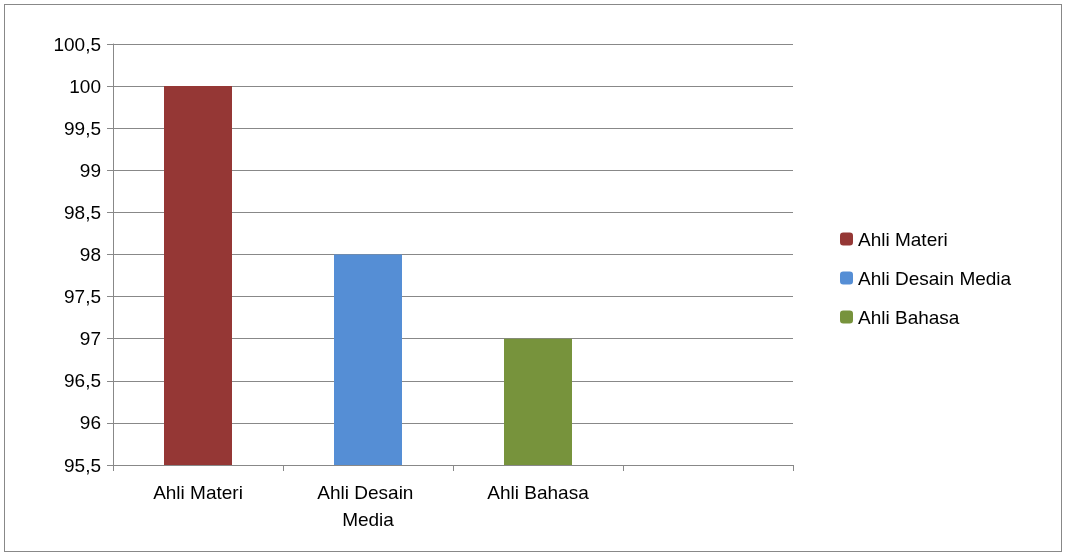 This screenshot has height=558, width=1068. Describe the element at coordinates (368, 506) in the screenshot. I see `x-tick-label: Ahli Desain Media` at that location.